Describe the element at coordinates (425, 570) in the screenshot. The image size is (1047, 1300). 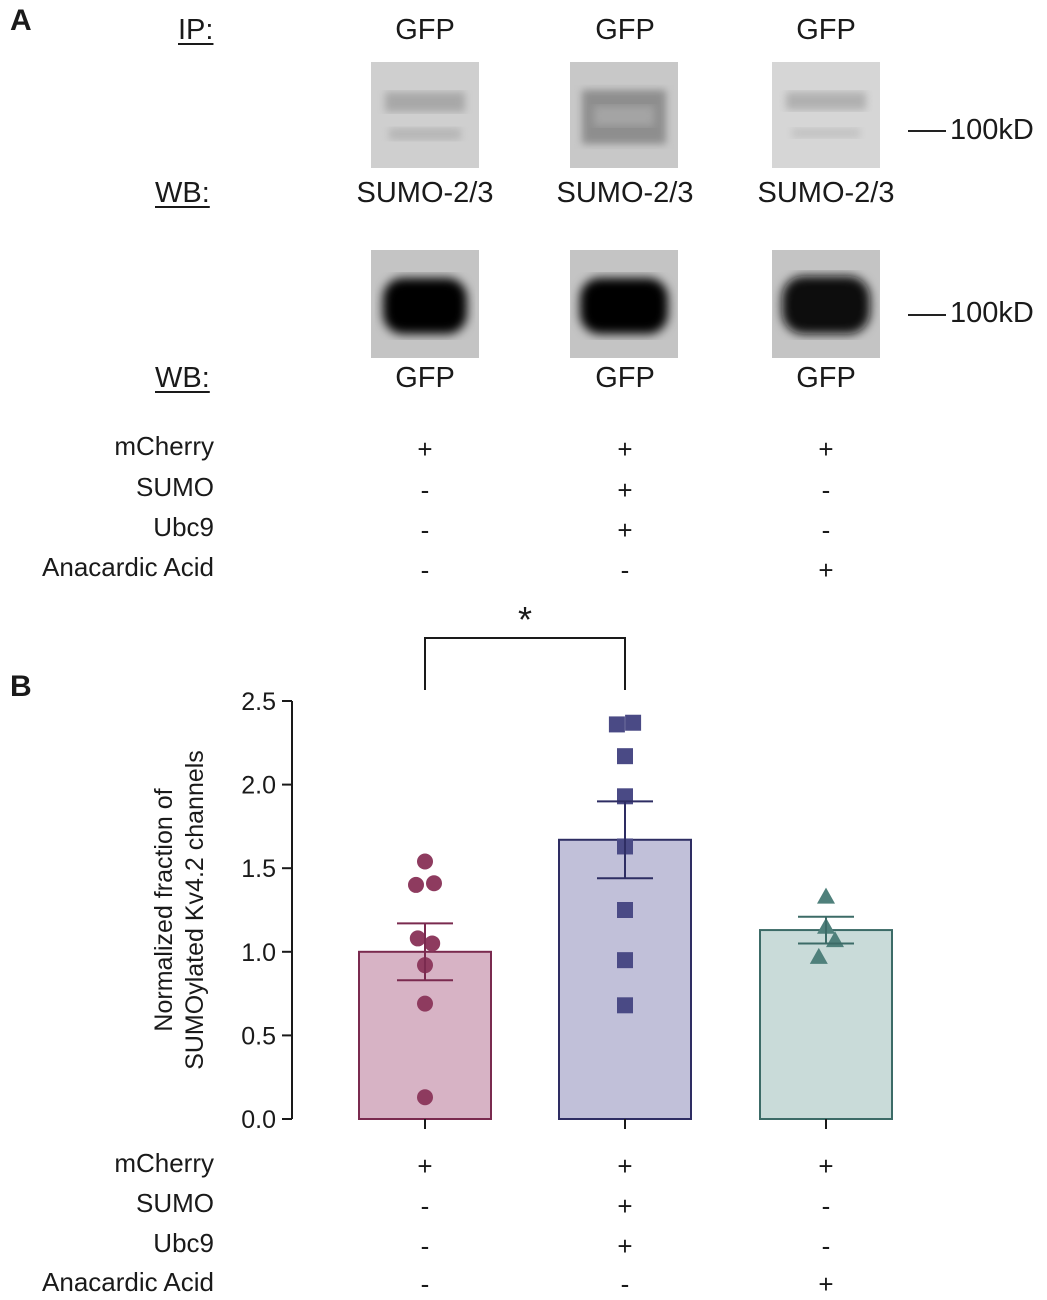
I see `sign-anacardic-1: -` at that location.